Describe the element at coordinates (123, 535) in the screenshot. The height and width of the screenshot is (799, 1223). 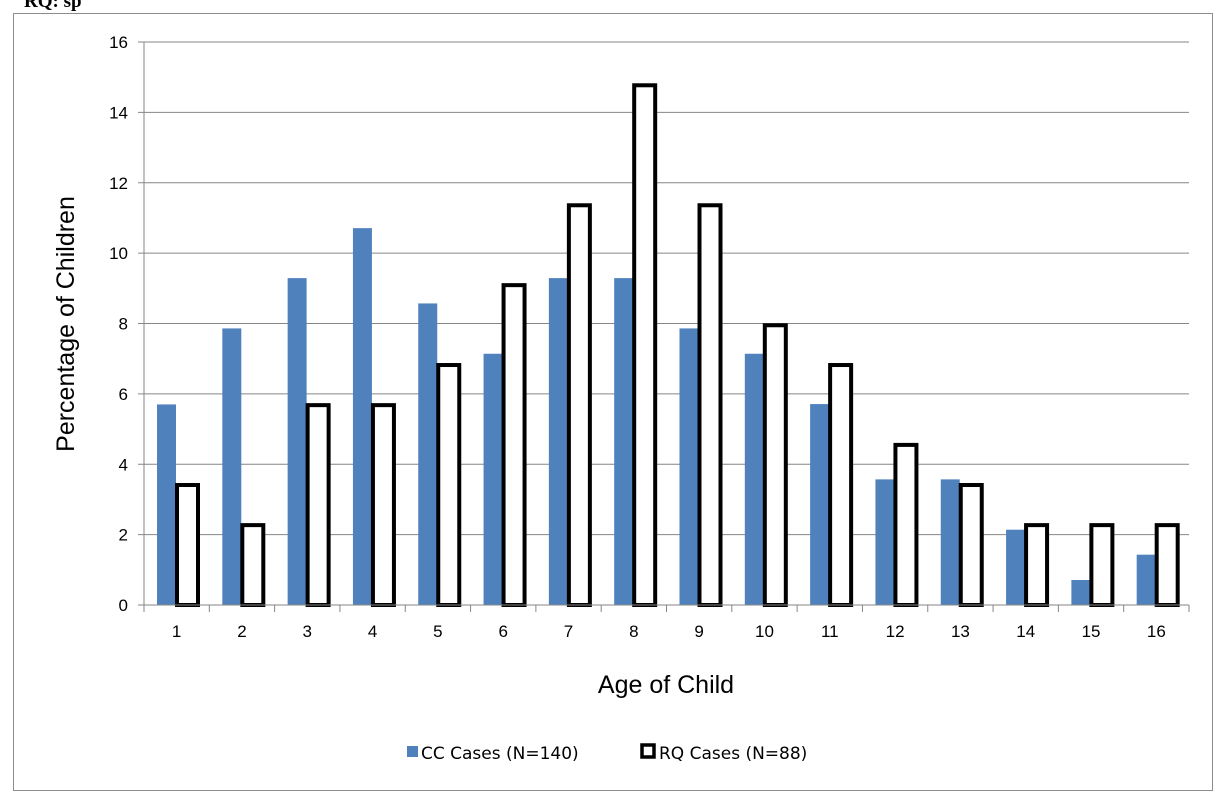
I see `y-tick-label: 2` at that location.